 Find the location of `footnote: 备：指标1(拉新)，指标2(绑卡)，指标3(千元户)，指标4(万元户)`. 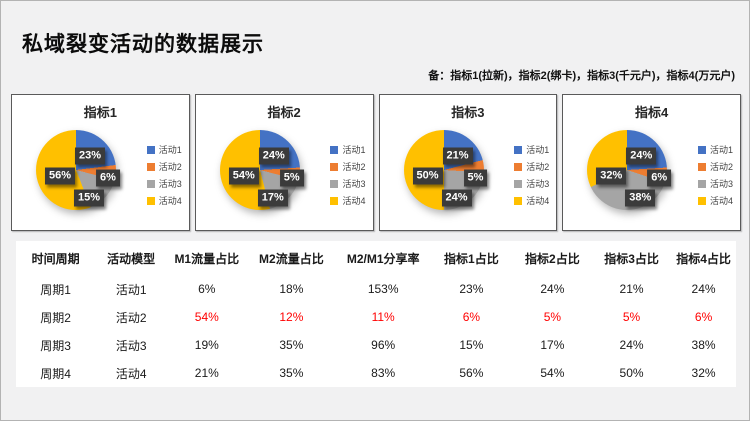

footnote: 备：指标1(拉新)，指标2(绑卡)，指标3(千元户)，指标4(万元户) is located at coordinates (581, 76).